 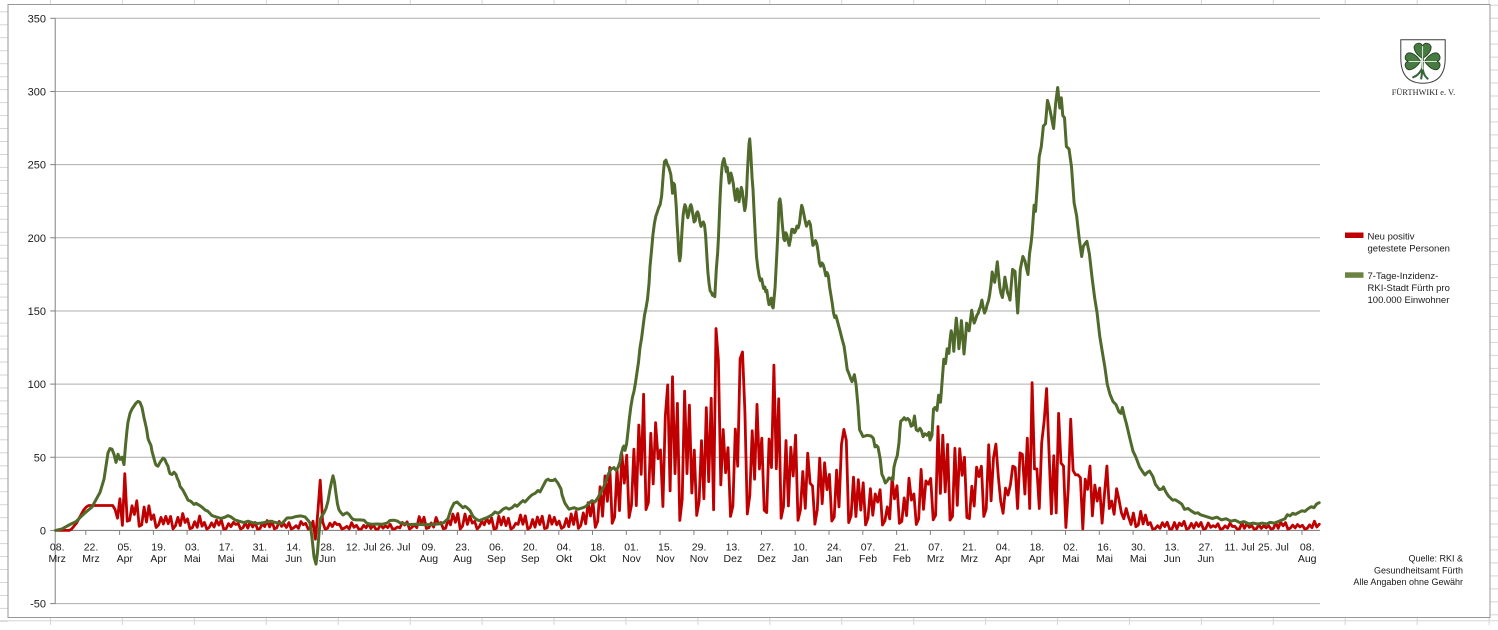 I want to click on svg-text: 09., so click(x=428, y=548).